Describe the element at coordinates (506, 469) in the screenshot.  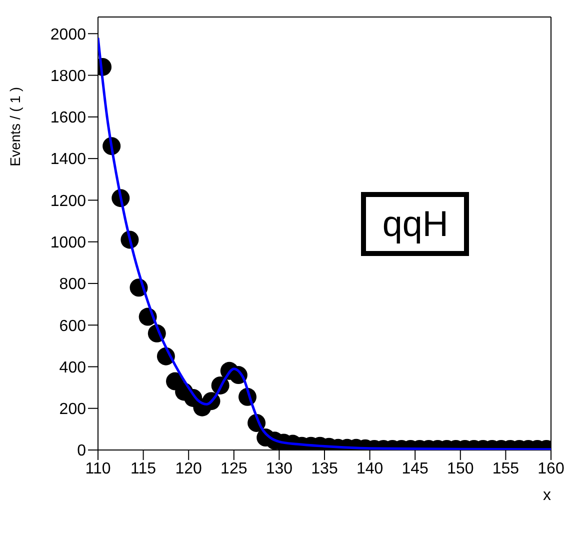
I see `x-tick-label: 155` at that location.